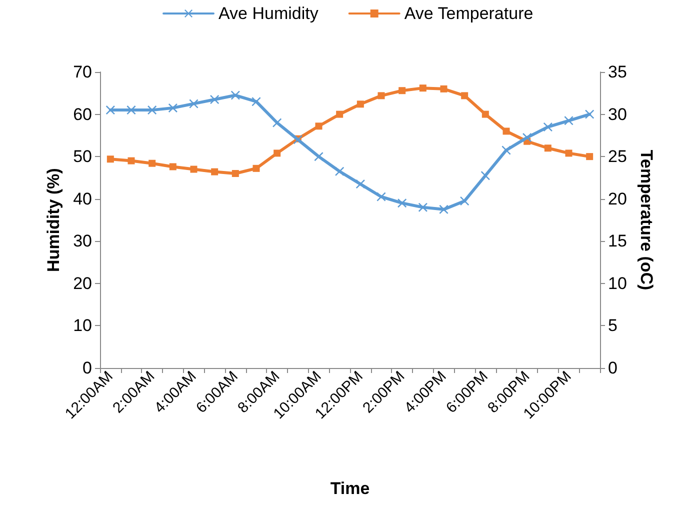 The width and height of the screenshot is (696, 505). I want to click on y-tick-label: 40, so click(82, 198).